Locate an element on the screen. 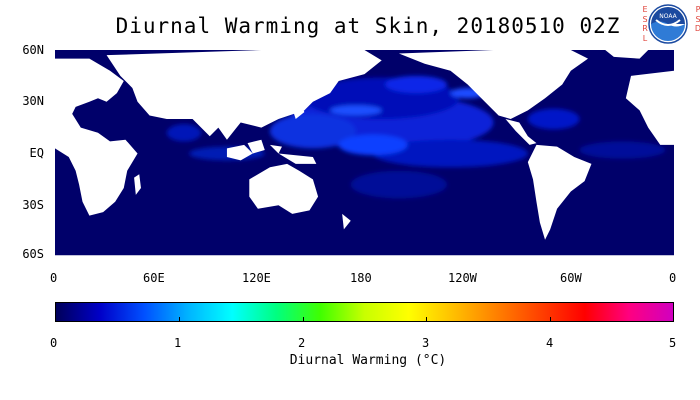  lat-label-eq: EQ is located at coordinates (36, 153).